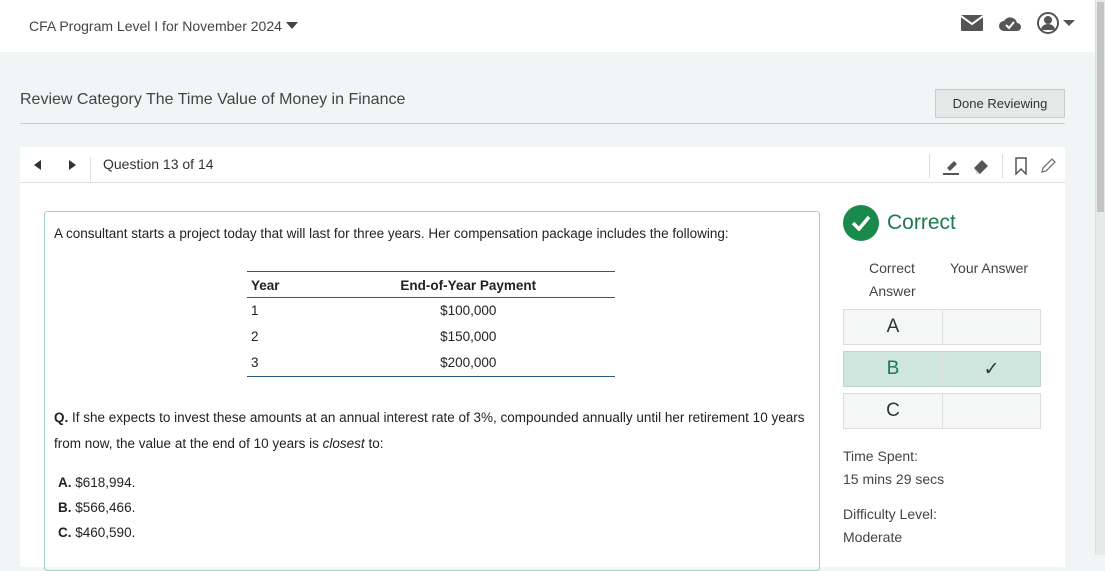 The height and width of the screenshot is (571, 1105). What do you see at coordinates (97, 532) in the screenshot?
I see `option-c: C. $460,590.` at bounding box center [97, 532].